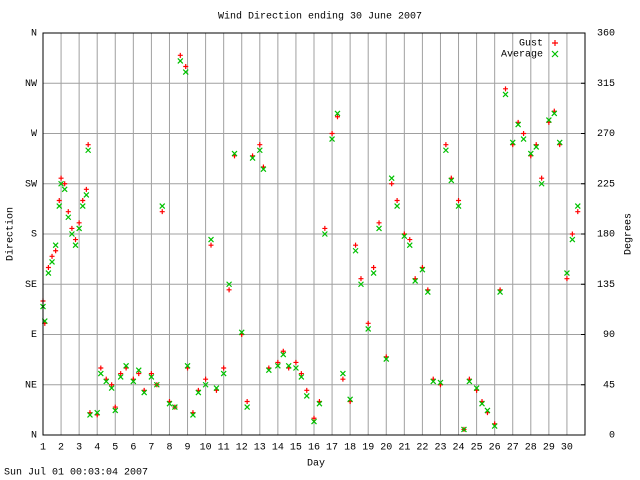 The height and width of the screenshot is (480, 640). Describe the element at coordinates (133, 448) in the screenshot. I see `x-tick-label: 6` at that location.